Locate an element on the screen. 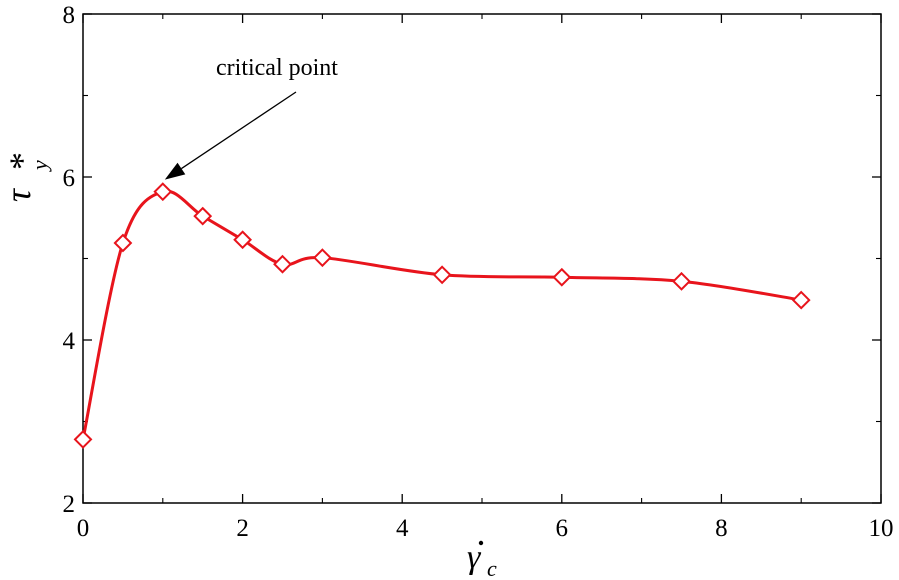  y-axis-title-superscript: * is located at coordinates (22, 161).